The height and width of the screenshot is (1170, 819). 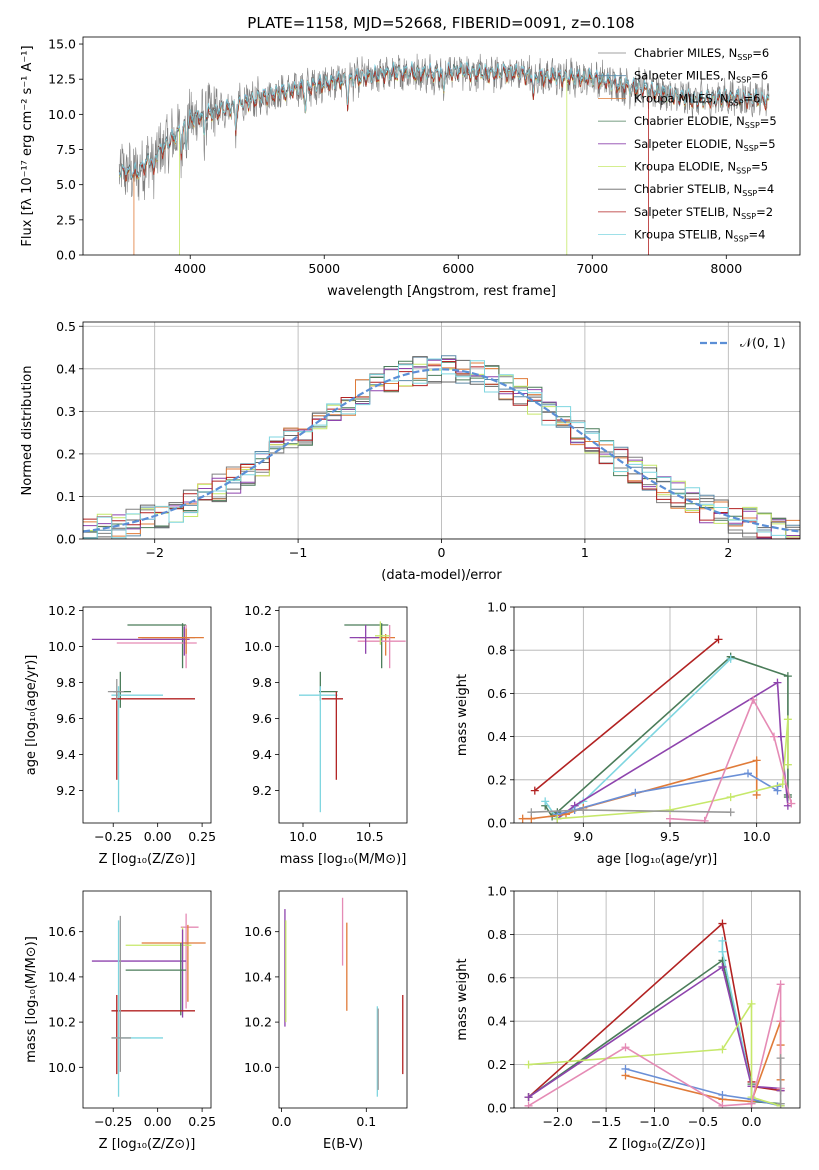 I want to click on y-tick-label: 10.6, so click(x=62, y=931).